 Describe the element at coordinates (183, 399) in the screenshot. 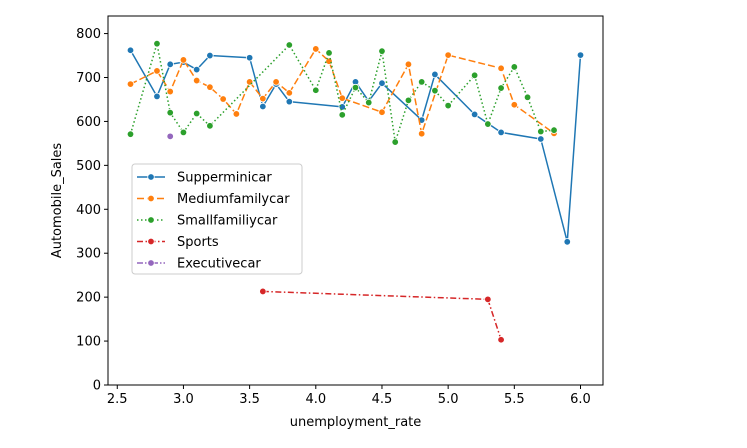

I see `x-tick-label: 3.0` at that location.